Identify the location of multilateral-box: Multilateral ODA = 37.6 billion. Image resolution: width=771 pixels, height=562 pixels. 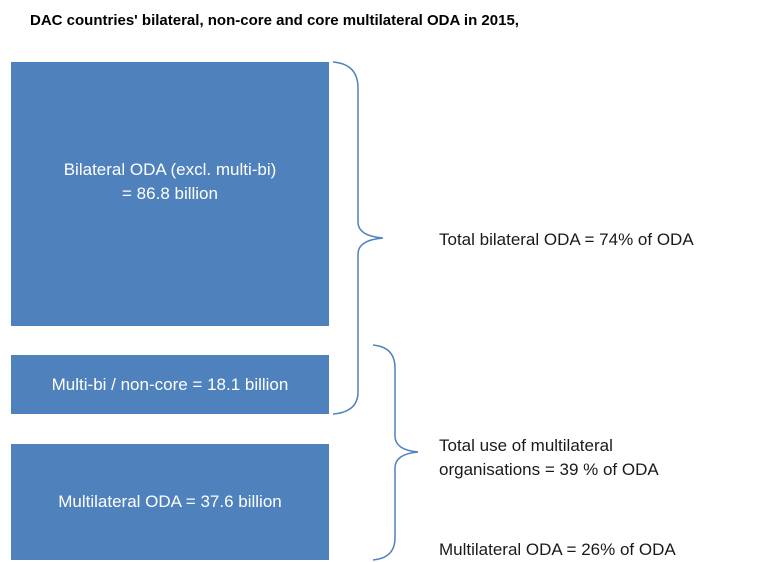
(170, 502).